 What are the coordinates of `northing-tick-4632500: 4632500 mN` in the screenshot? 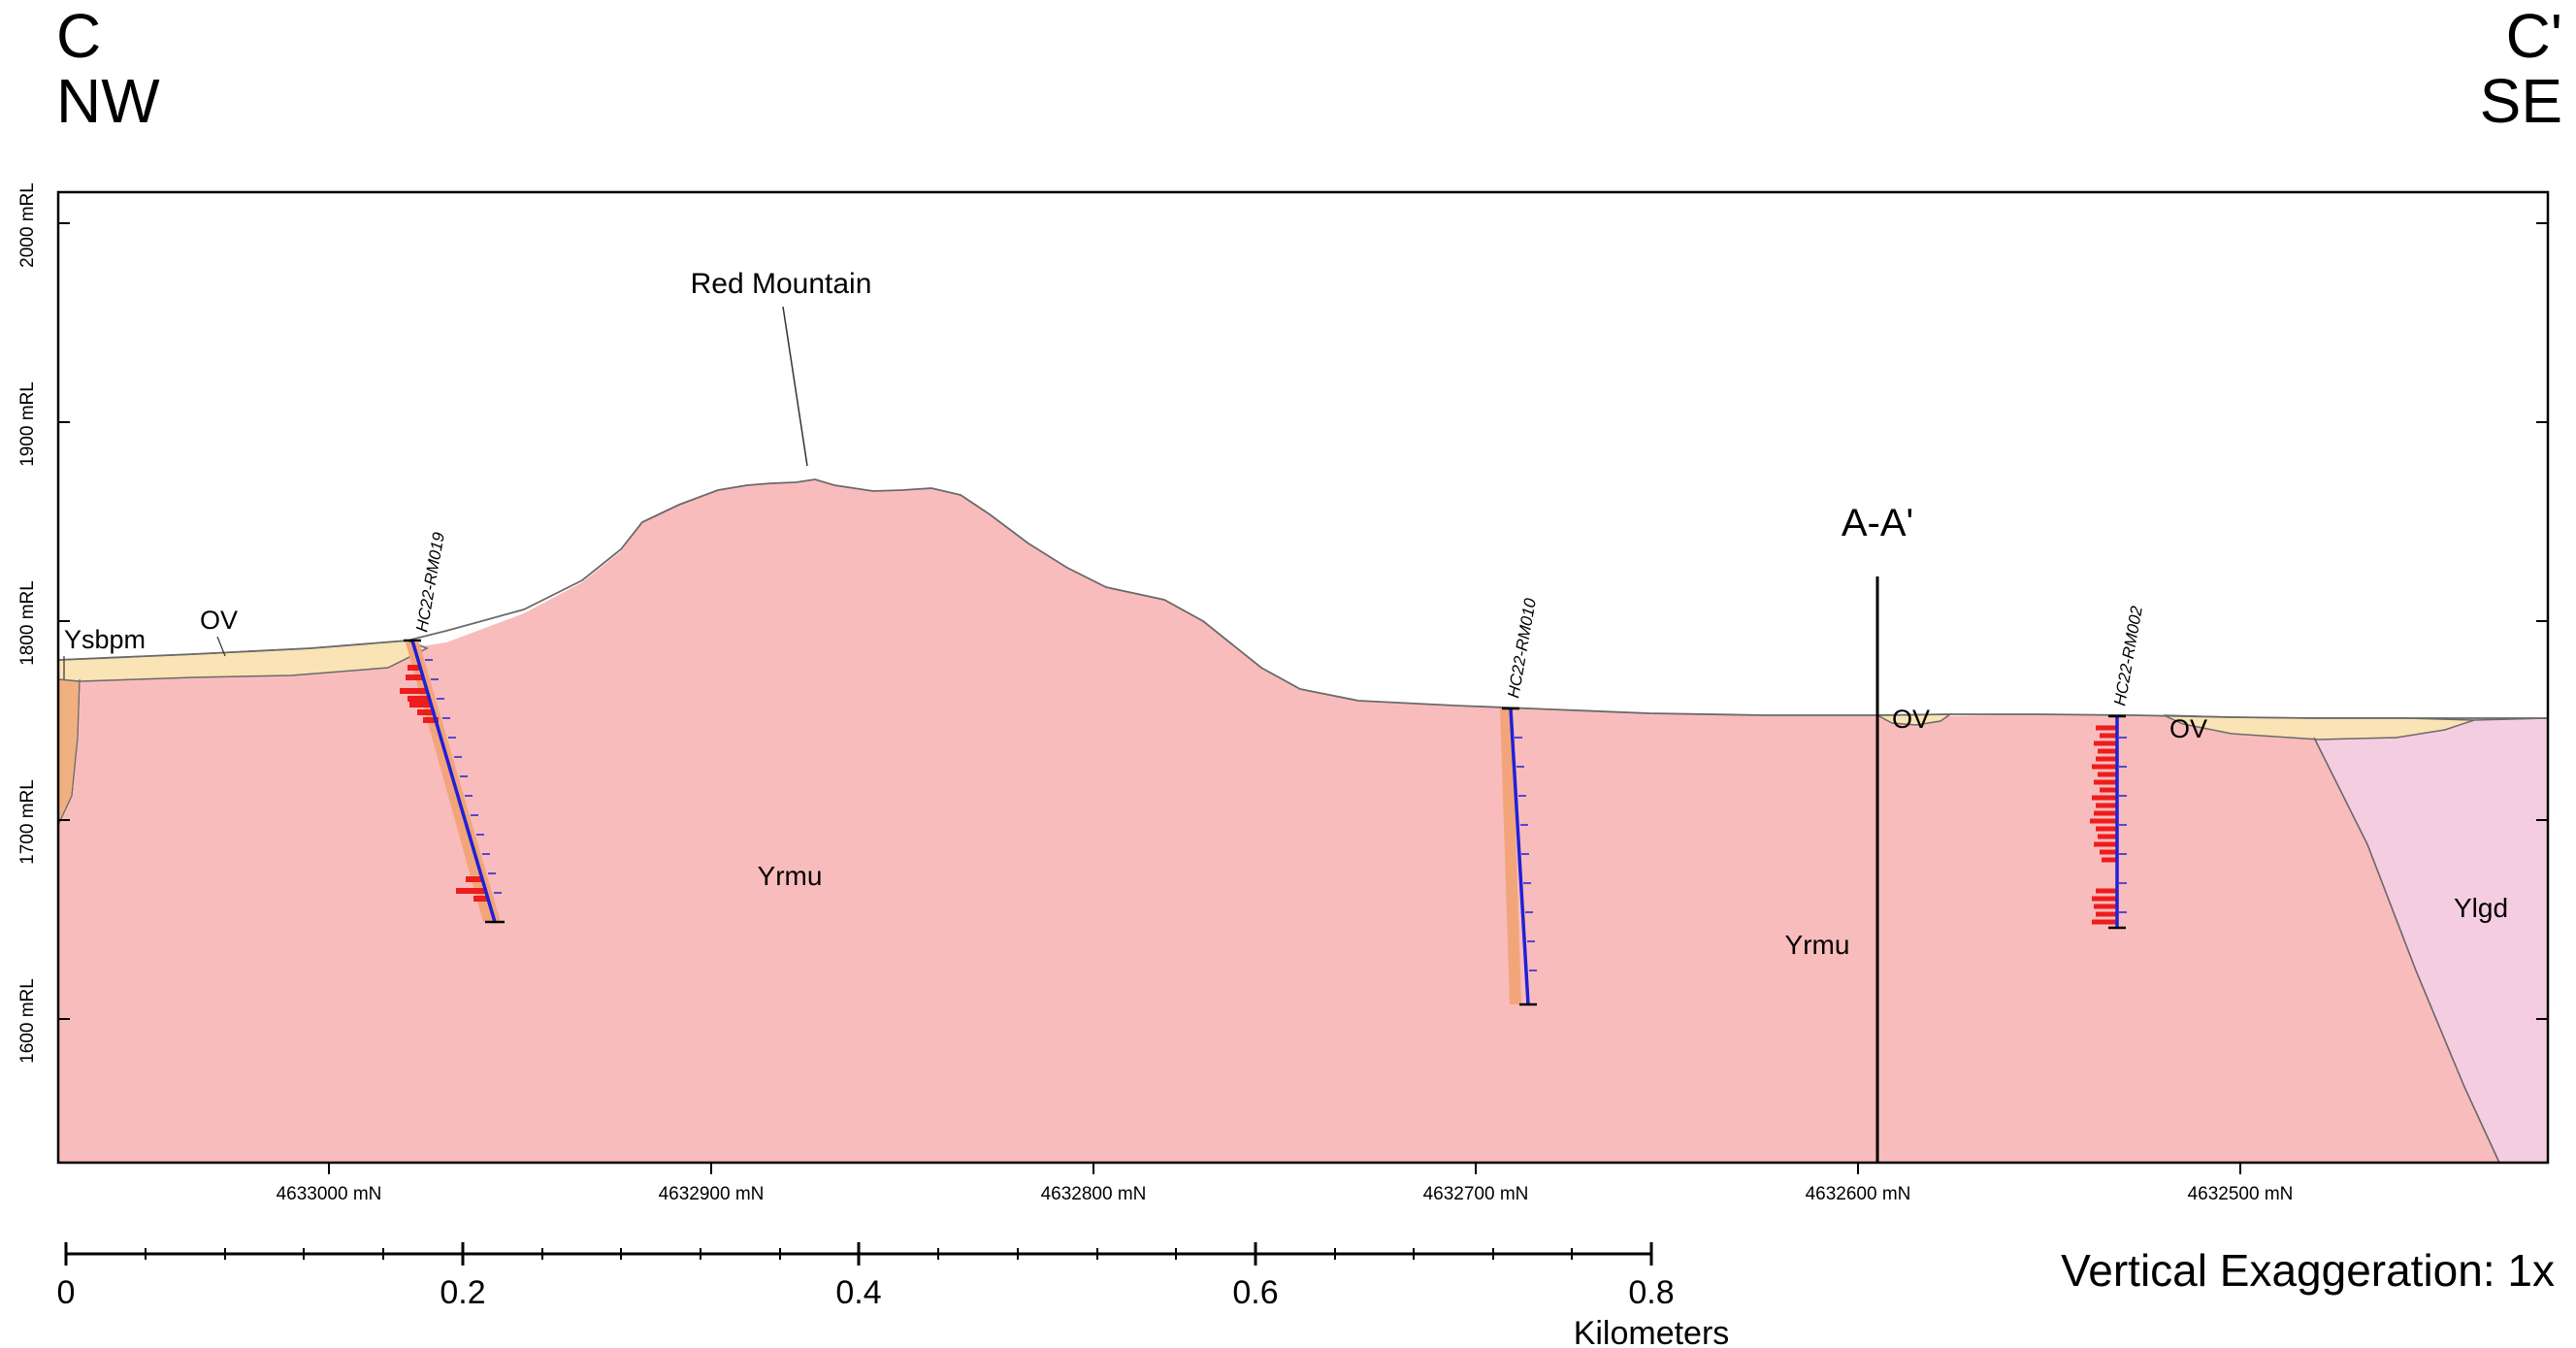 It's located at (2241, 1194).